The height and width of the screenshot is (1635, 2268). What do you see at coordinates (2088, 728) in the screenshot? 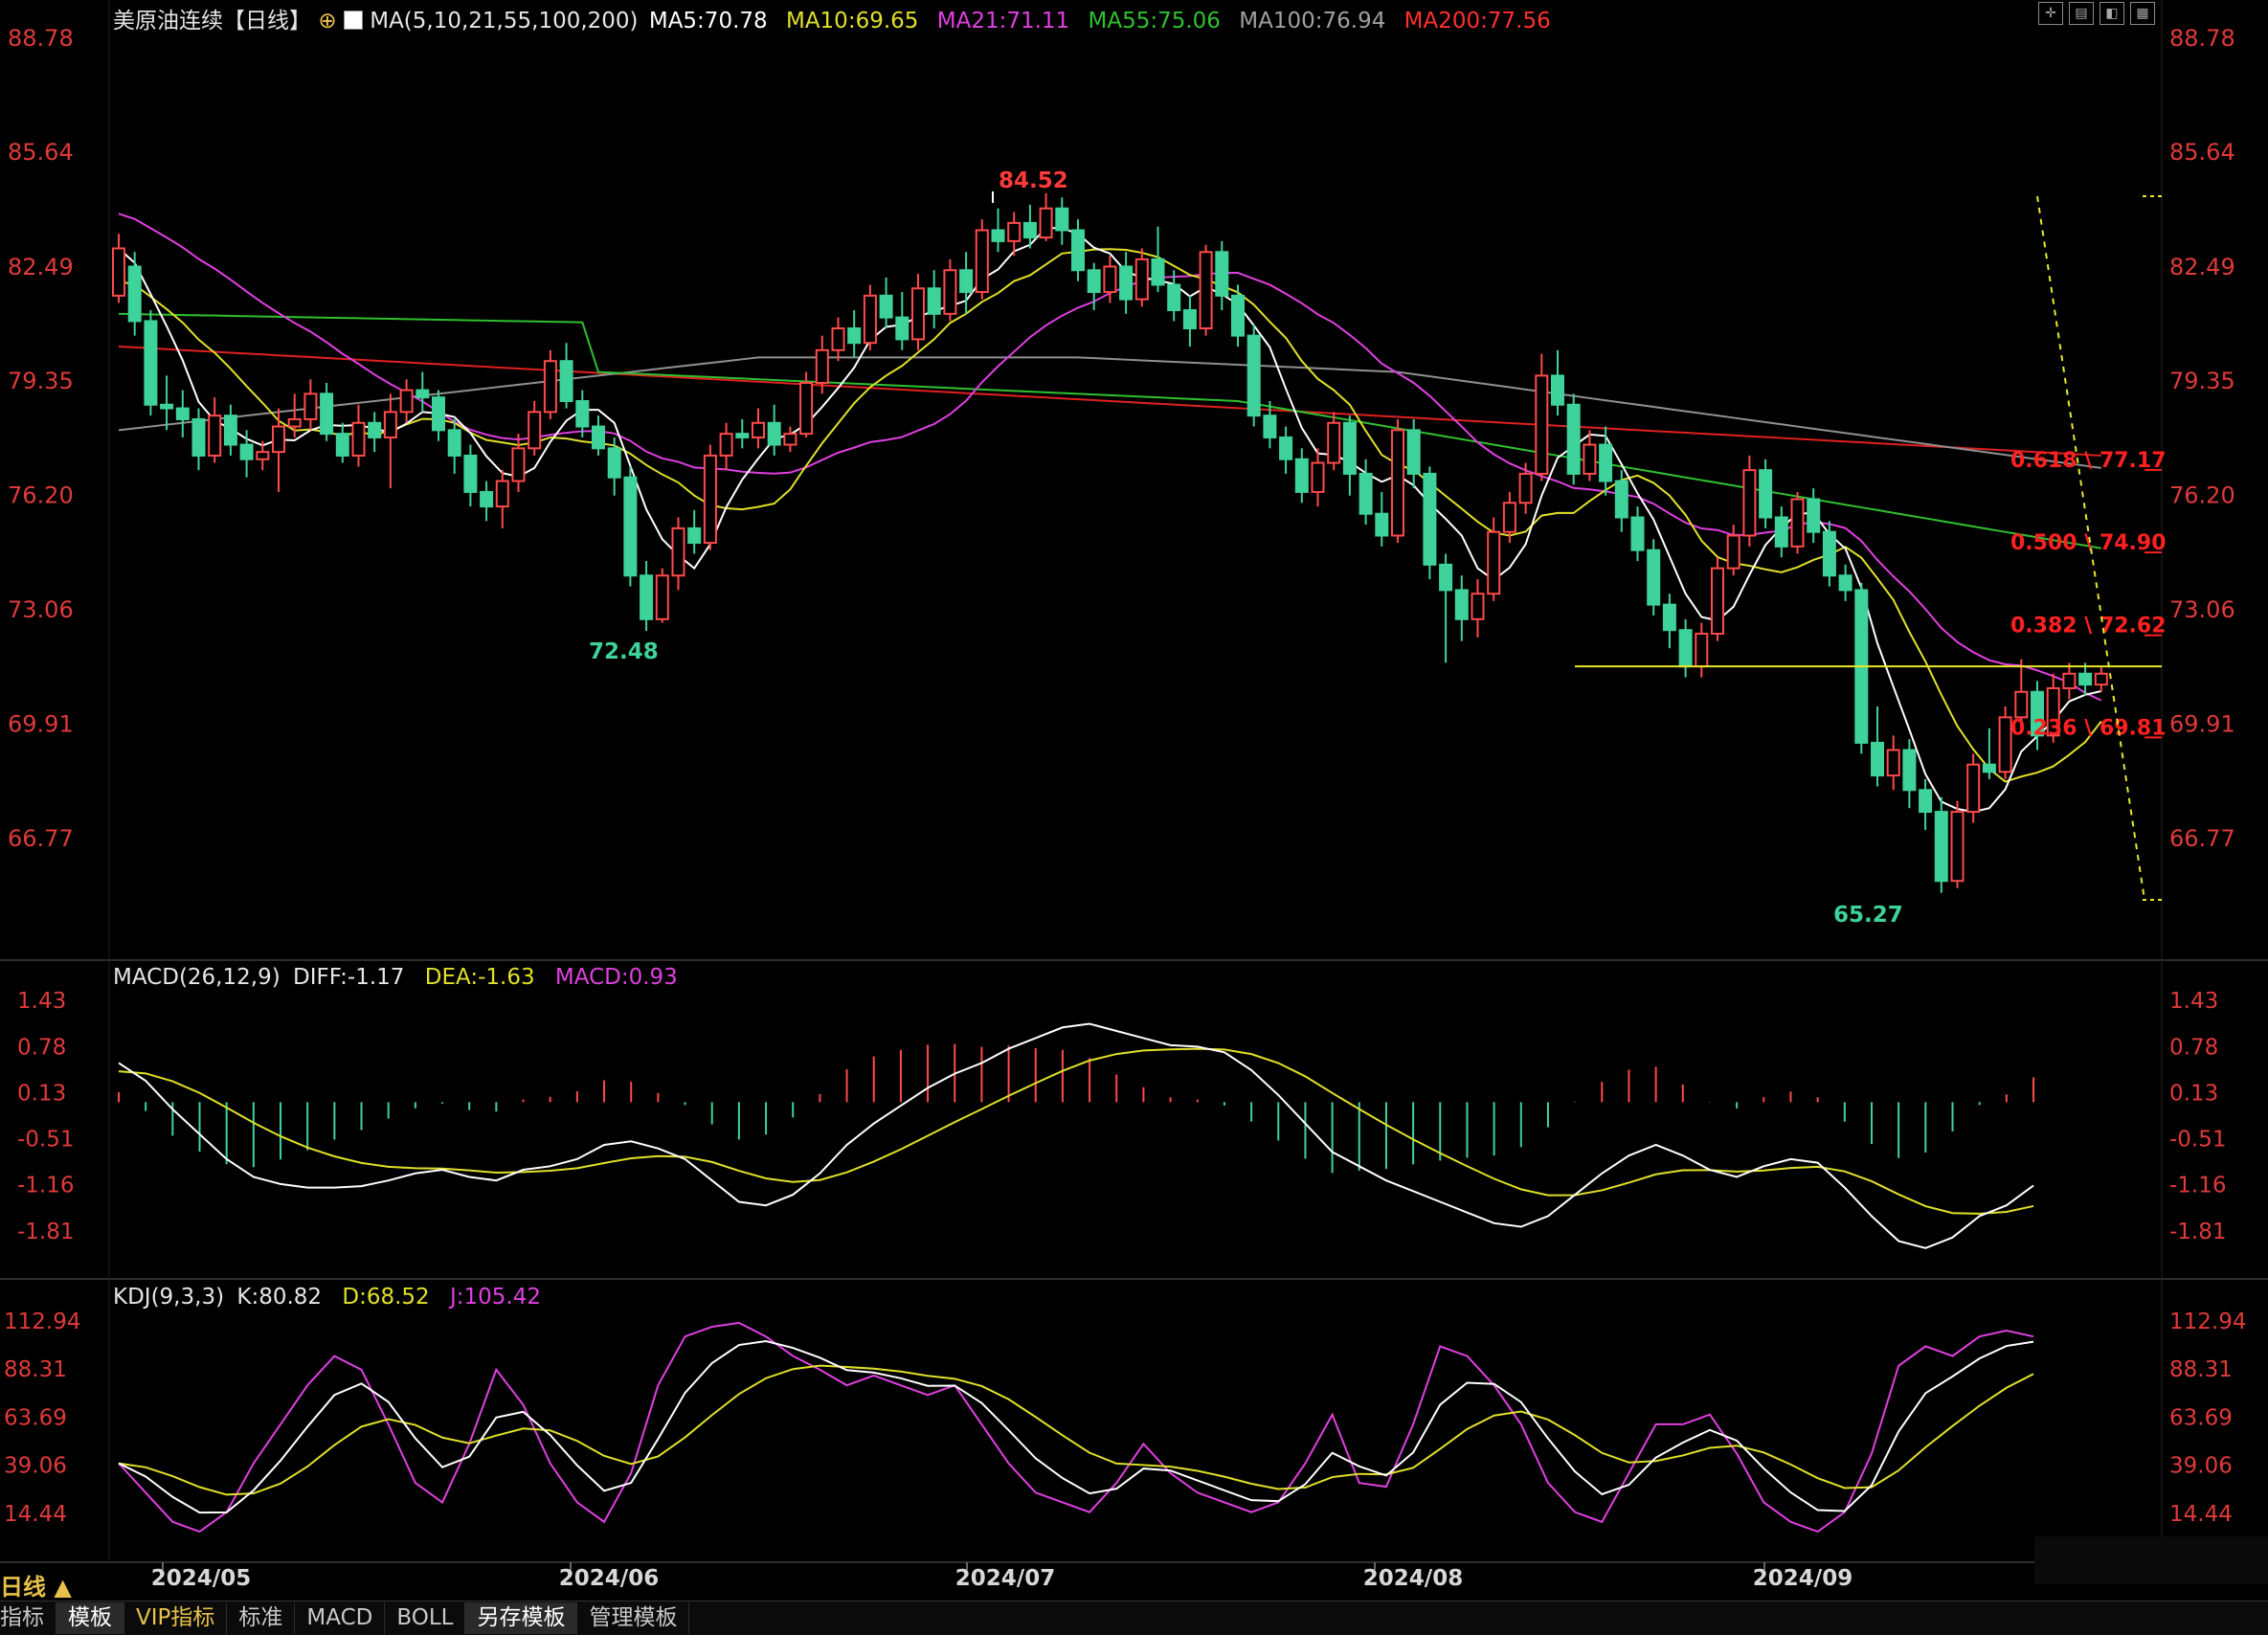
I see `fibonacci-level-label: 0.236 \ 69.81` at bounding box center [2088, 728].